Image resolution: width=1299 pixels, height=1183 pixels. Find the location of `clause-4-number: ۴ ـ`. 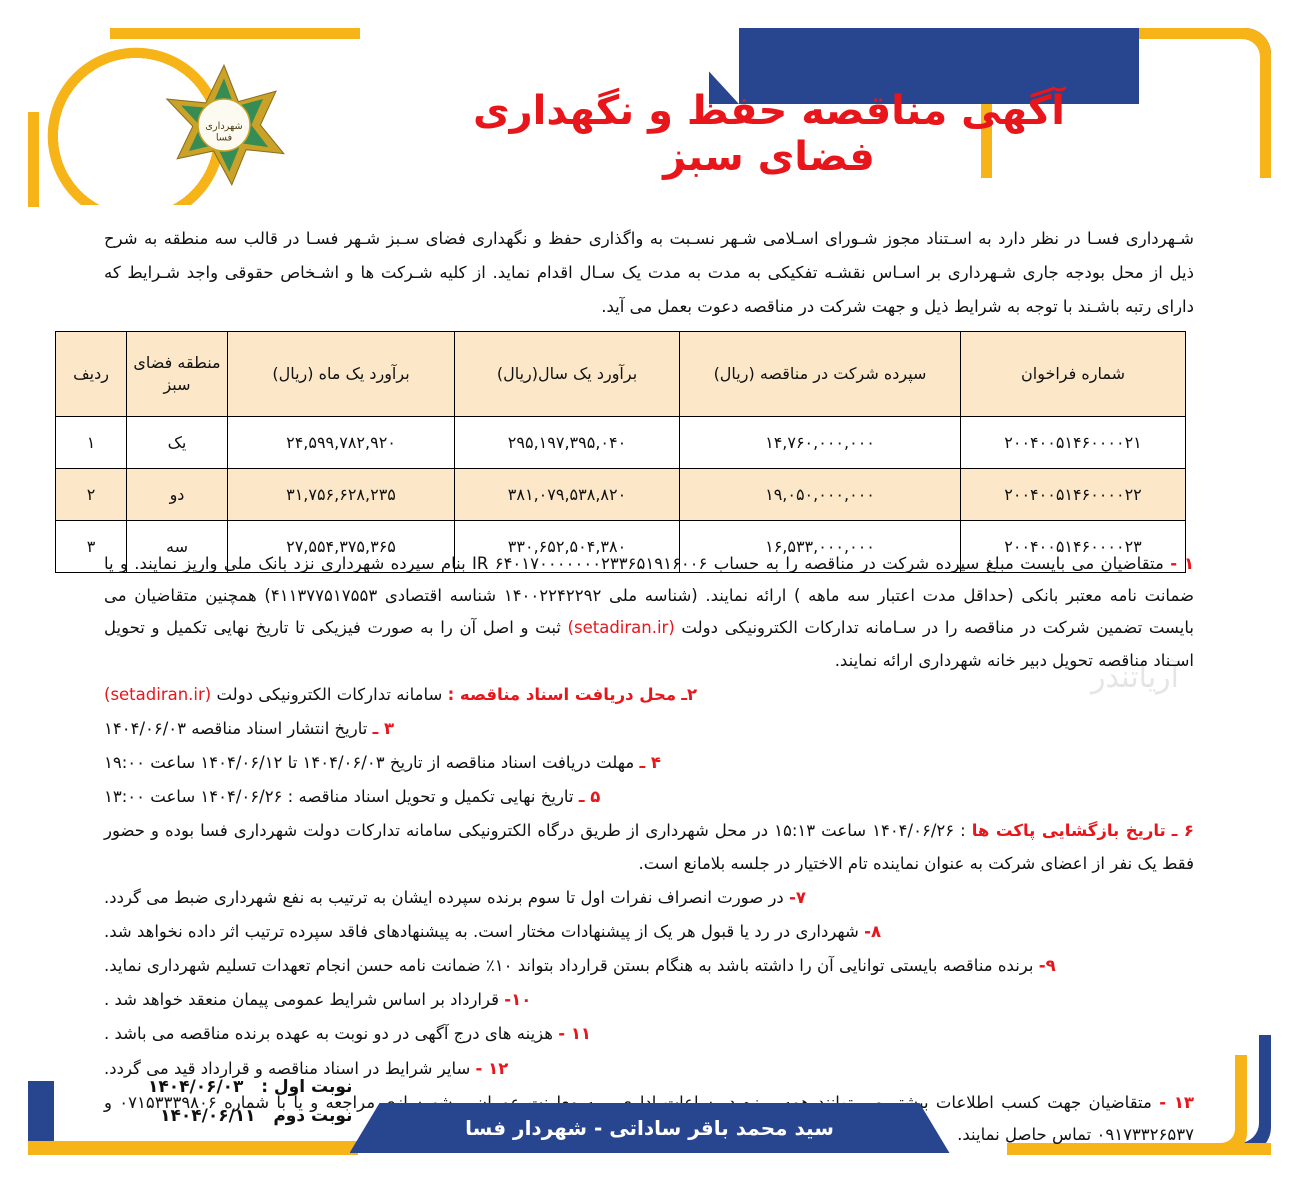

clause-4-number: ۴ ـ is located at coordinates (650, 763).